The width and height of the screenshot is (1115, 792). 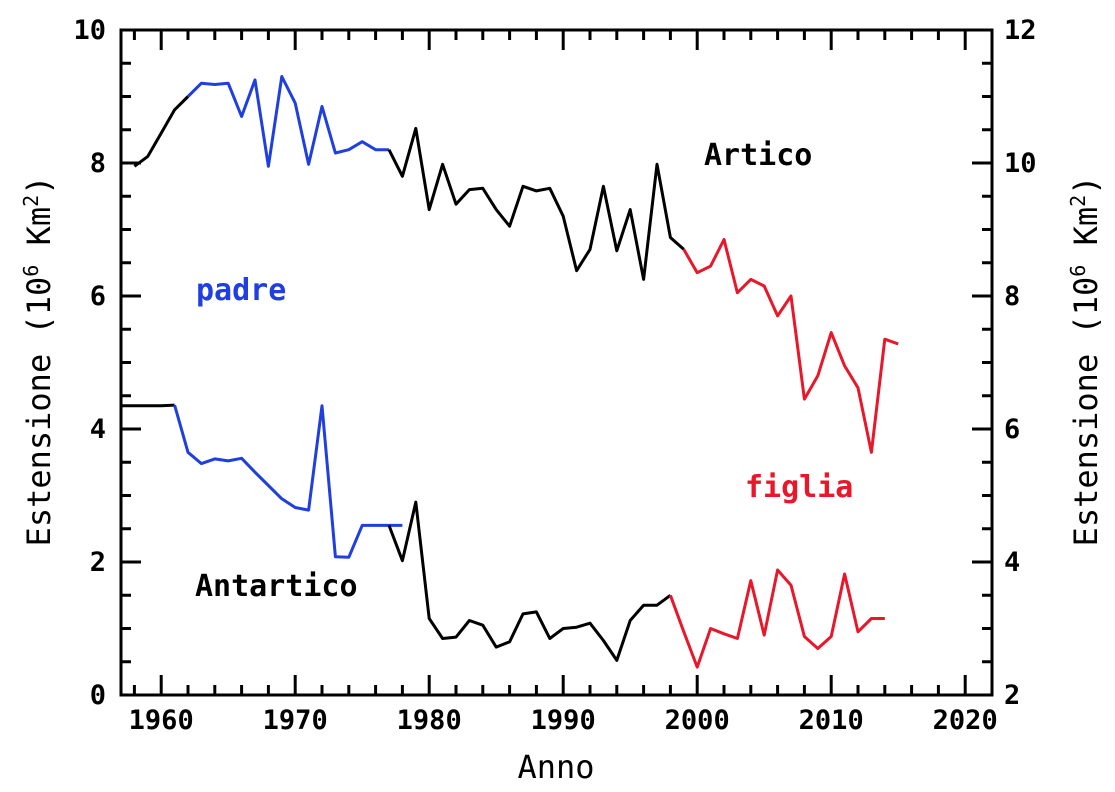 I want to click on y-axis-title-right-unit: Km, so click(x=1086, y=226).